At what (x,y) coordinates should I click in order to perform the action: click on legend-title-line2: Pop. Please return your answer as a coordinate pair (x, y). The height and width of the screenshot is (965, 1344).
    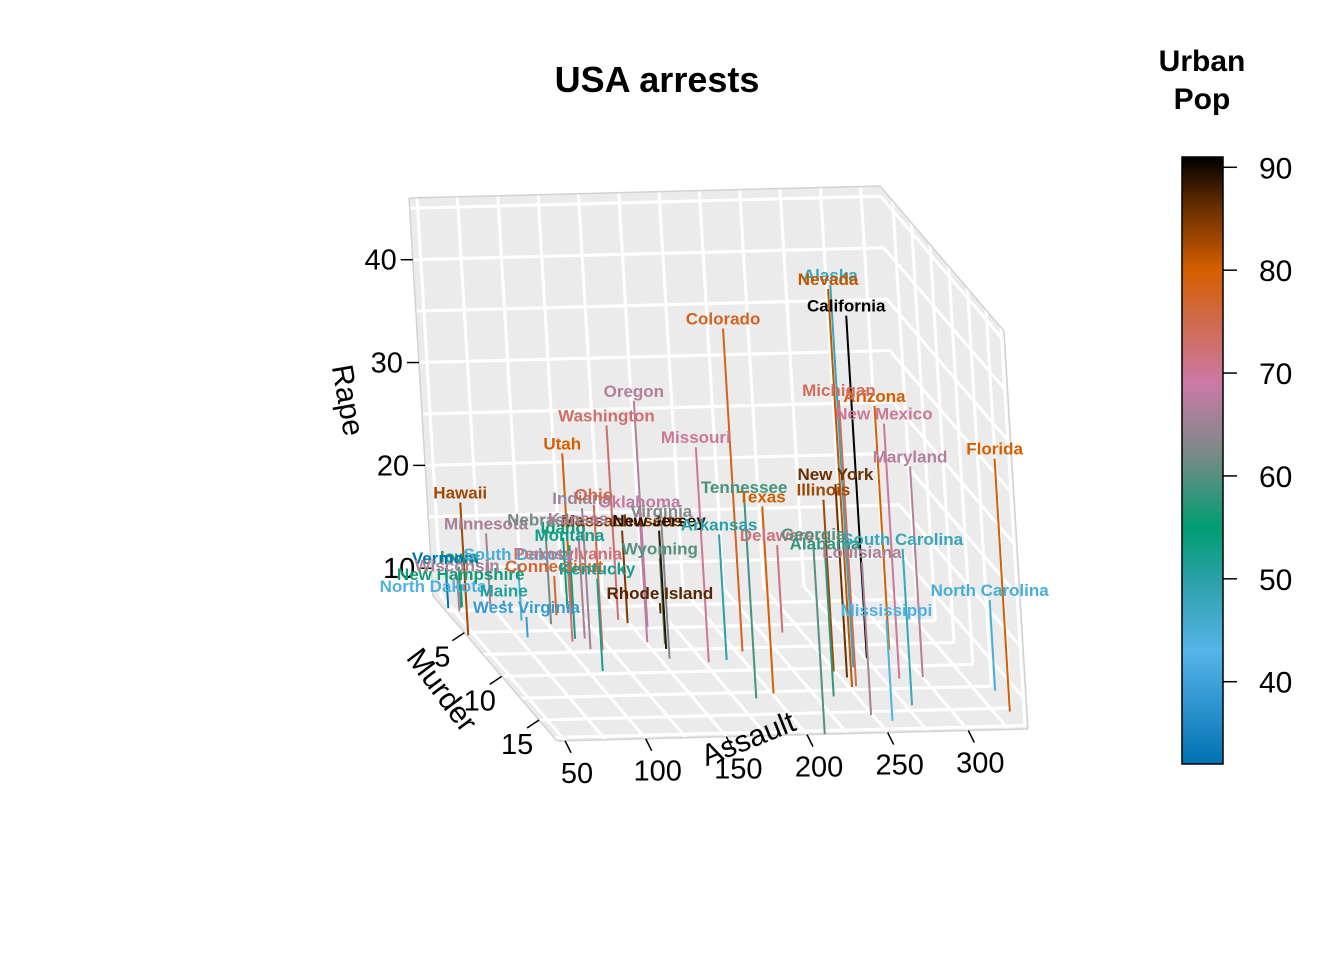
    Looking at the image, I should click on (1202, 99).